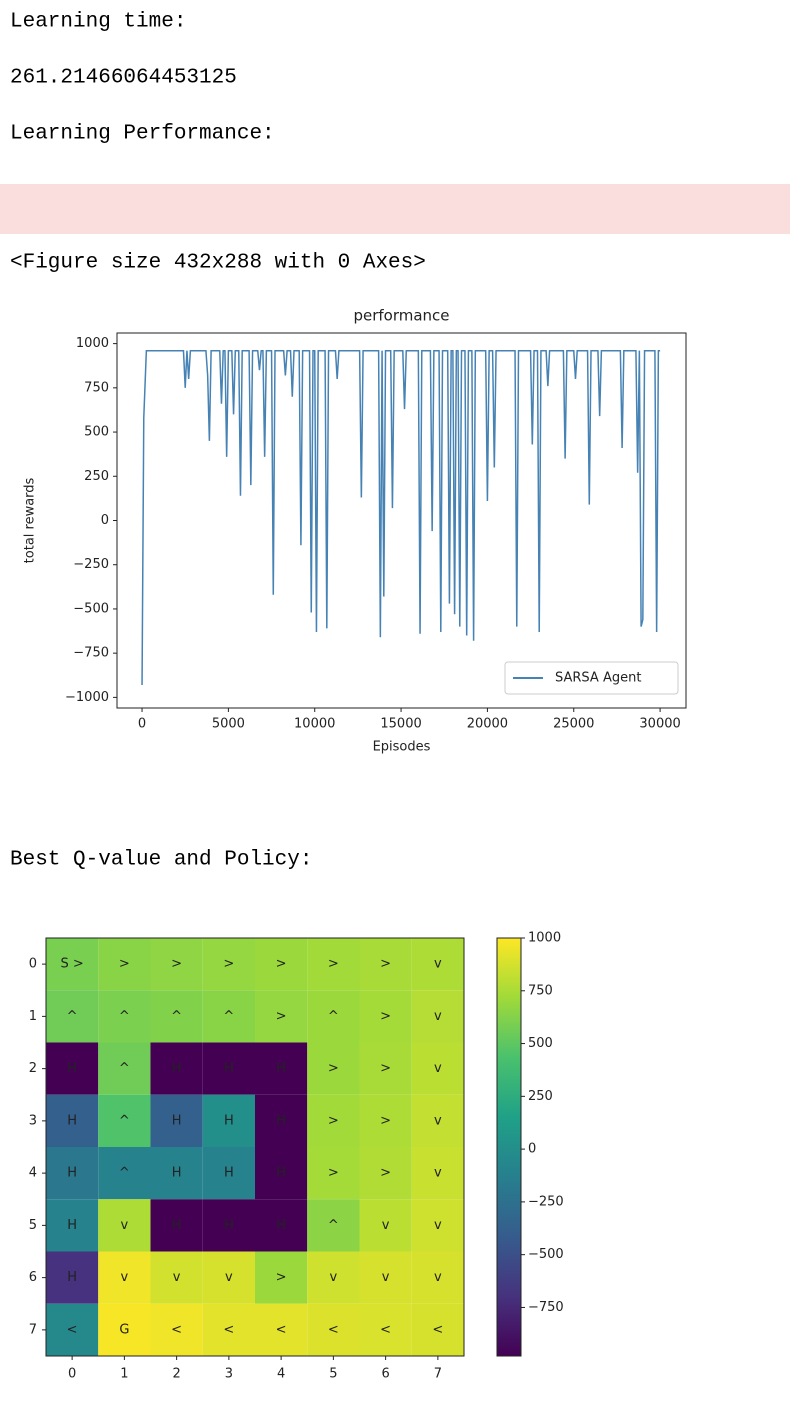 The image size is (790, 1420). I want to click on colorbar-tick-label: −250, so click(546, 1201).